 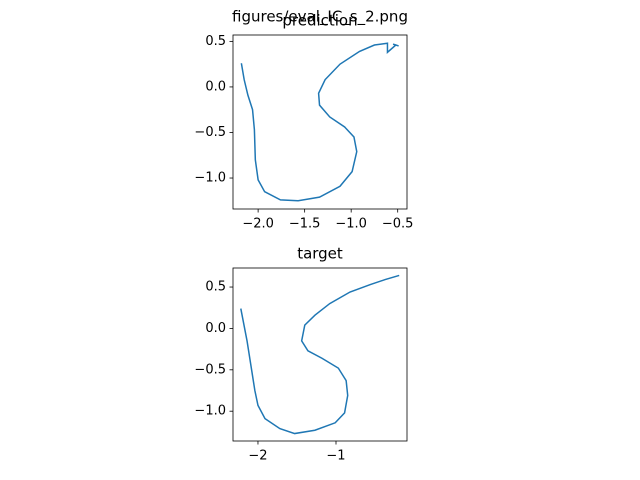 What do you see at coordinates (351, 224) in the screenshot?
I see `x-tick-label: −1.0` at bounding box center [351, 224].